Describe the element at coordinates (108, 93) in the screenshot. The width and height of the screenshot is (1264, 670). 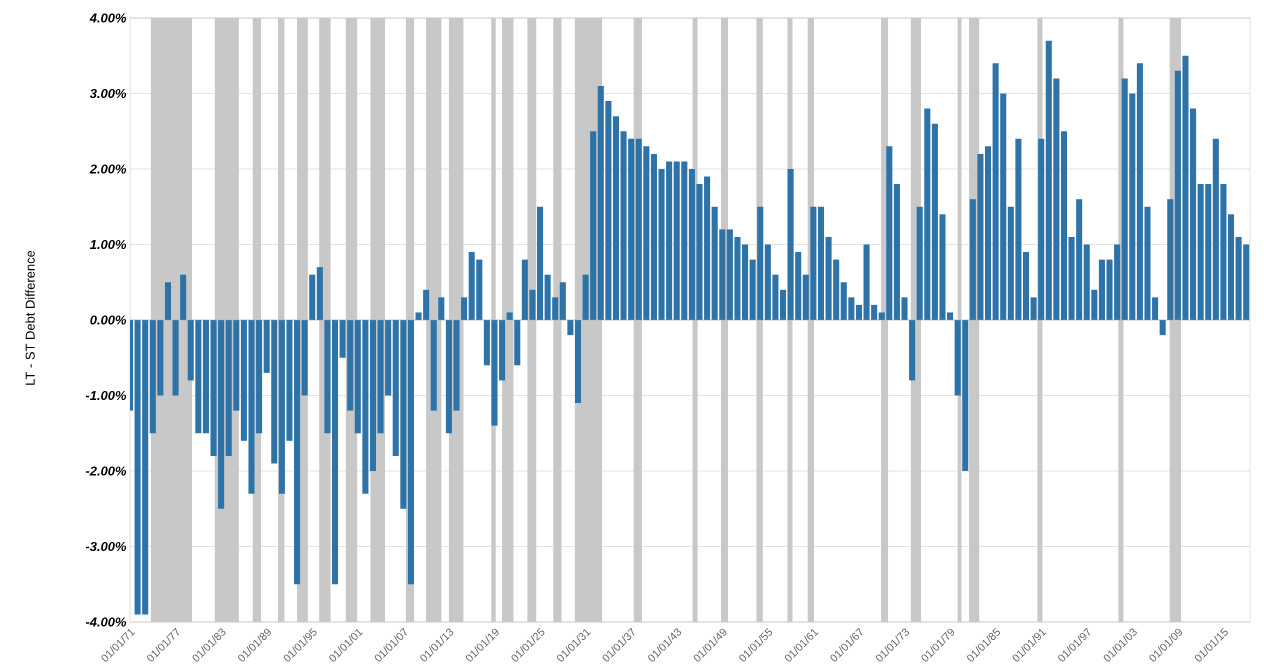
I see `y-tick-label: 3.00%` at that location.